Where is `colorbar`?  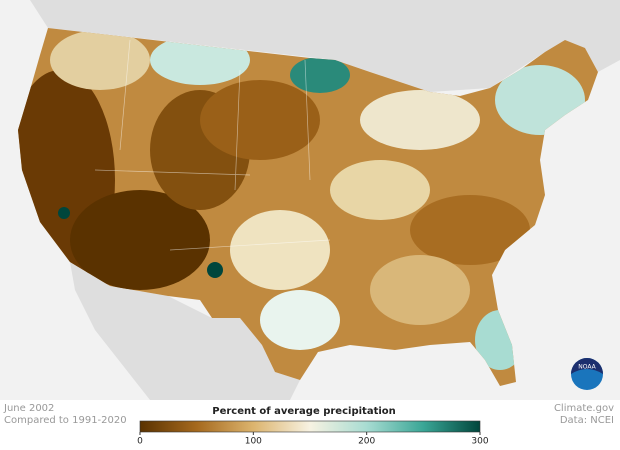
colorbar is located at coordinates (310, 426).